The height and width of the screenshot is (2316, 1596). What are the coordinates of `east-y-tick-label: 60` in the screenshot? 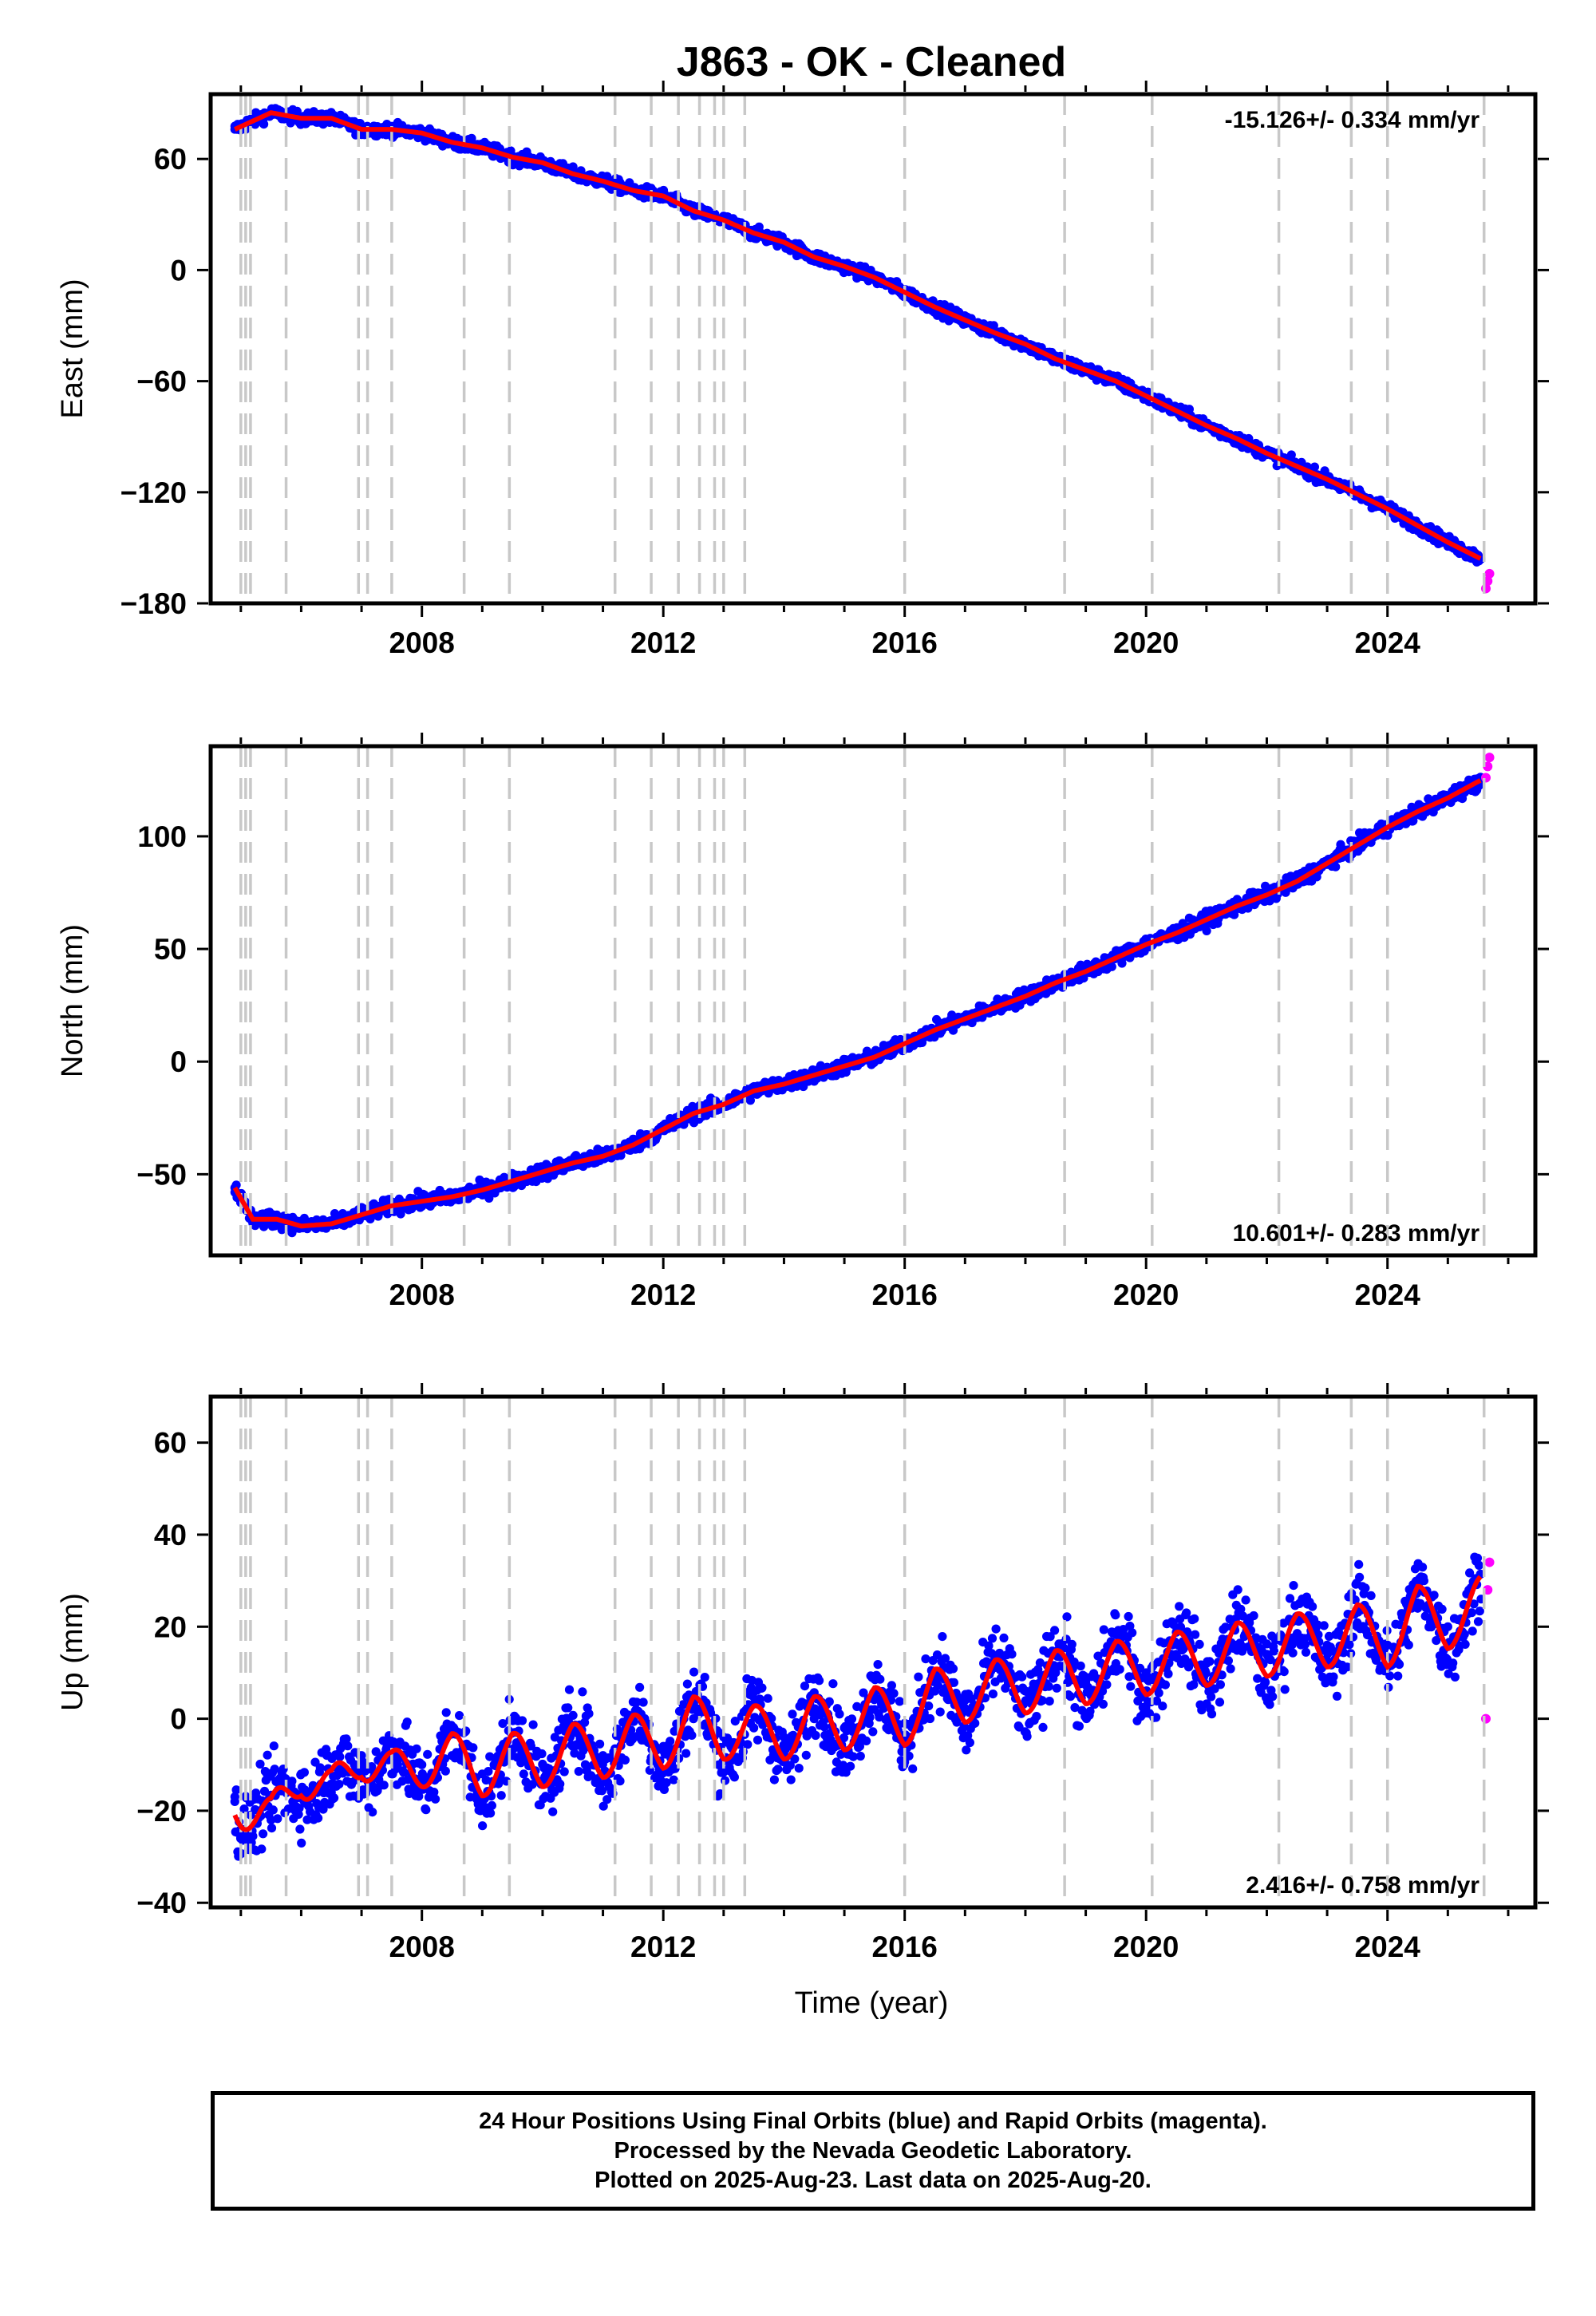 It's located at (170, 159).